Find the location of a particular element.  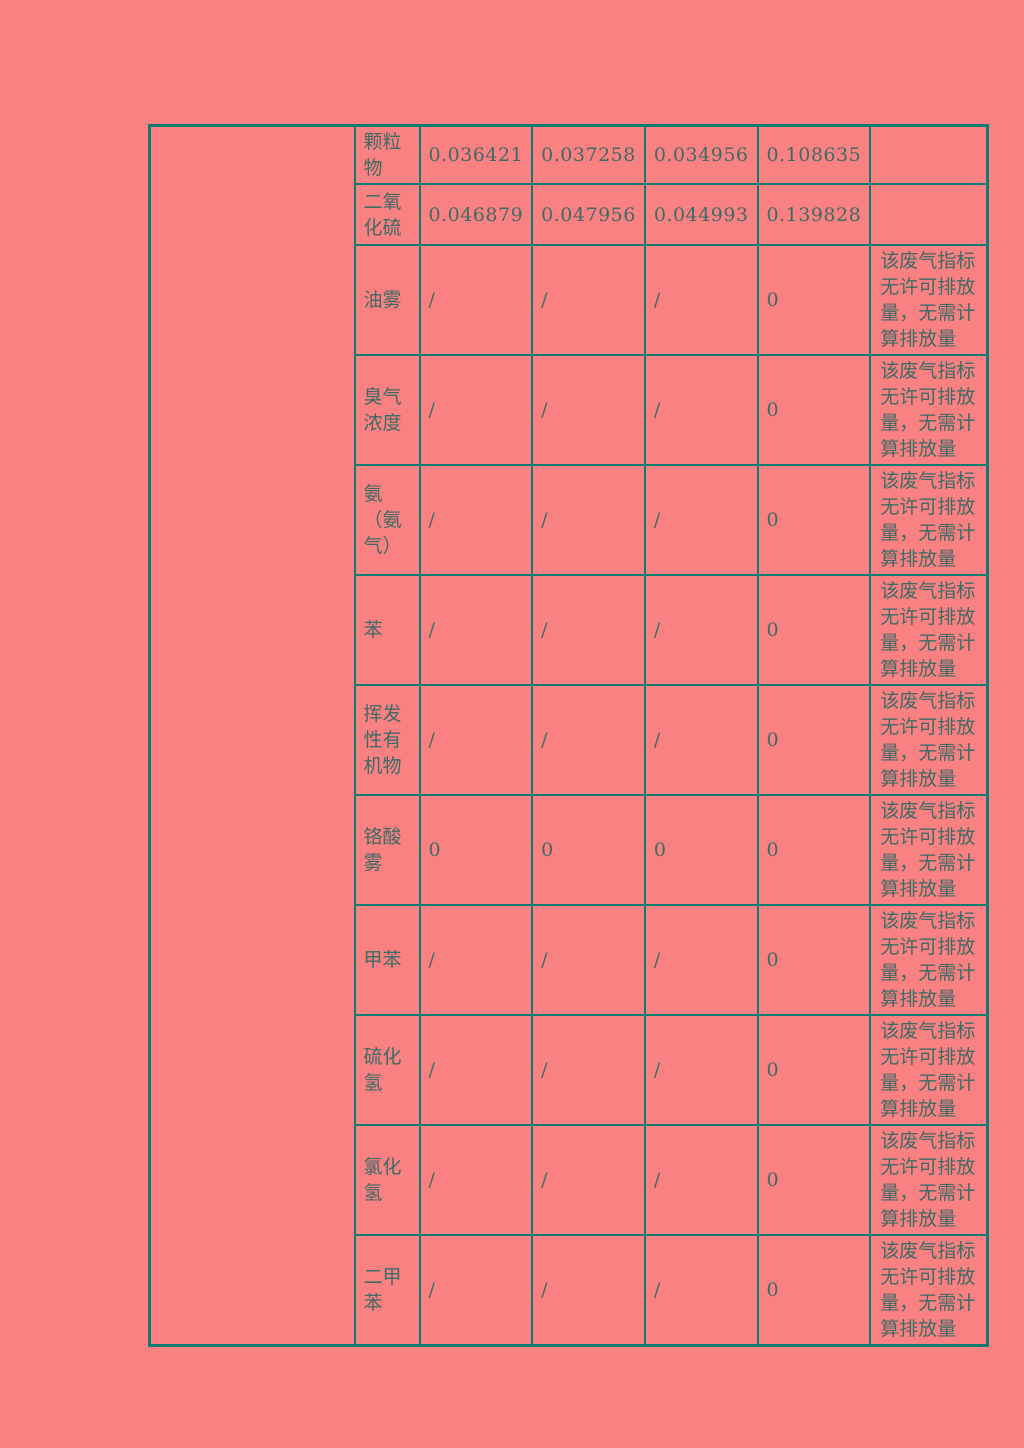

table-row: 二氧化硫 0.046879 0.047956 0.044993 0.139828 is located at coordinates (569, 214).